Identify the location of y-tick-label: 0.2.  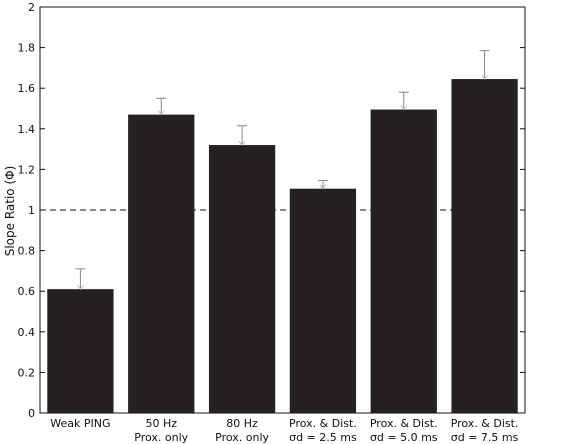
(27, 372).